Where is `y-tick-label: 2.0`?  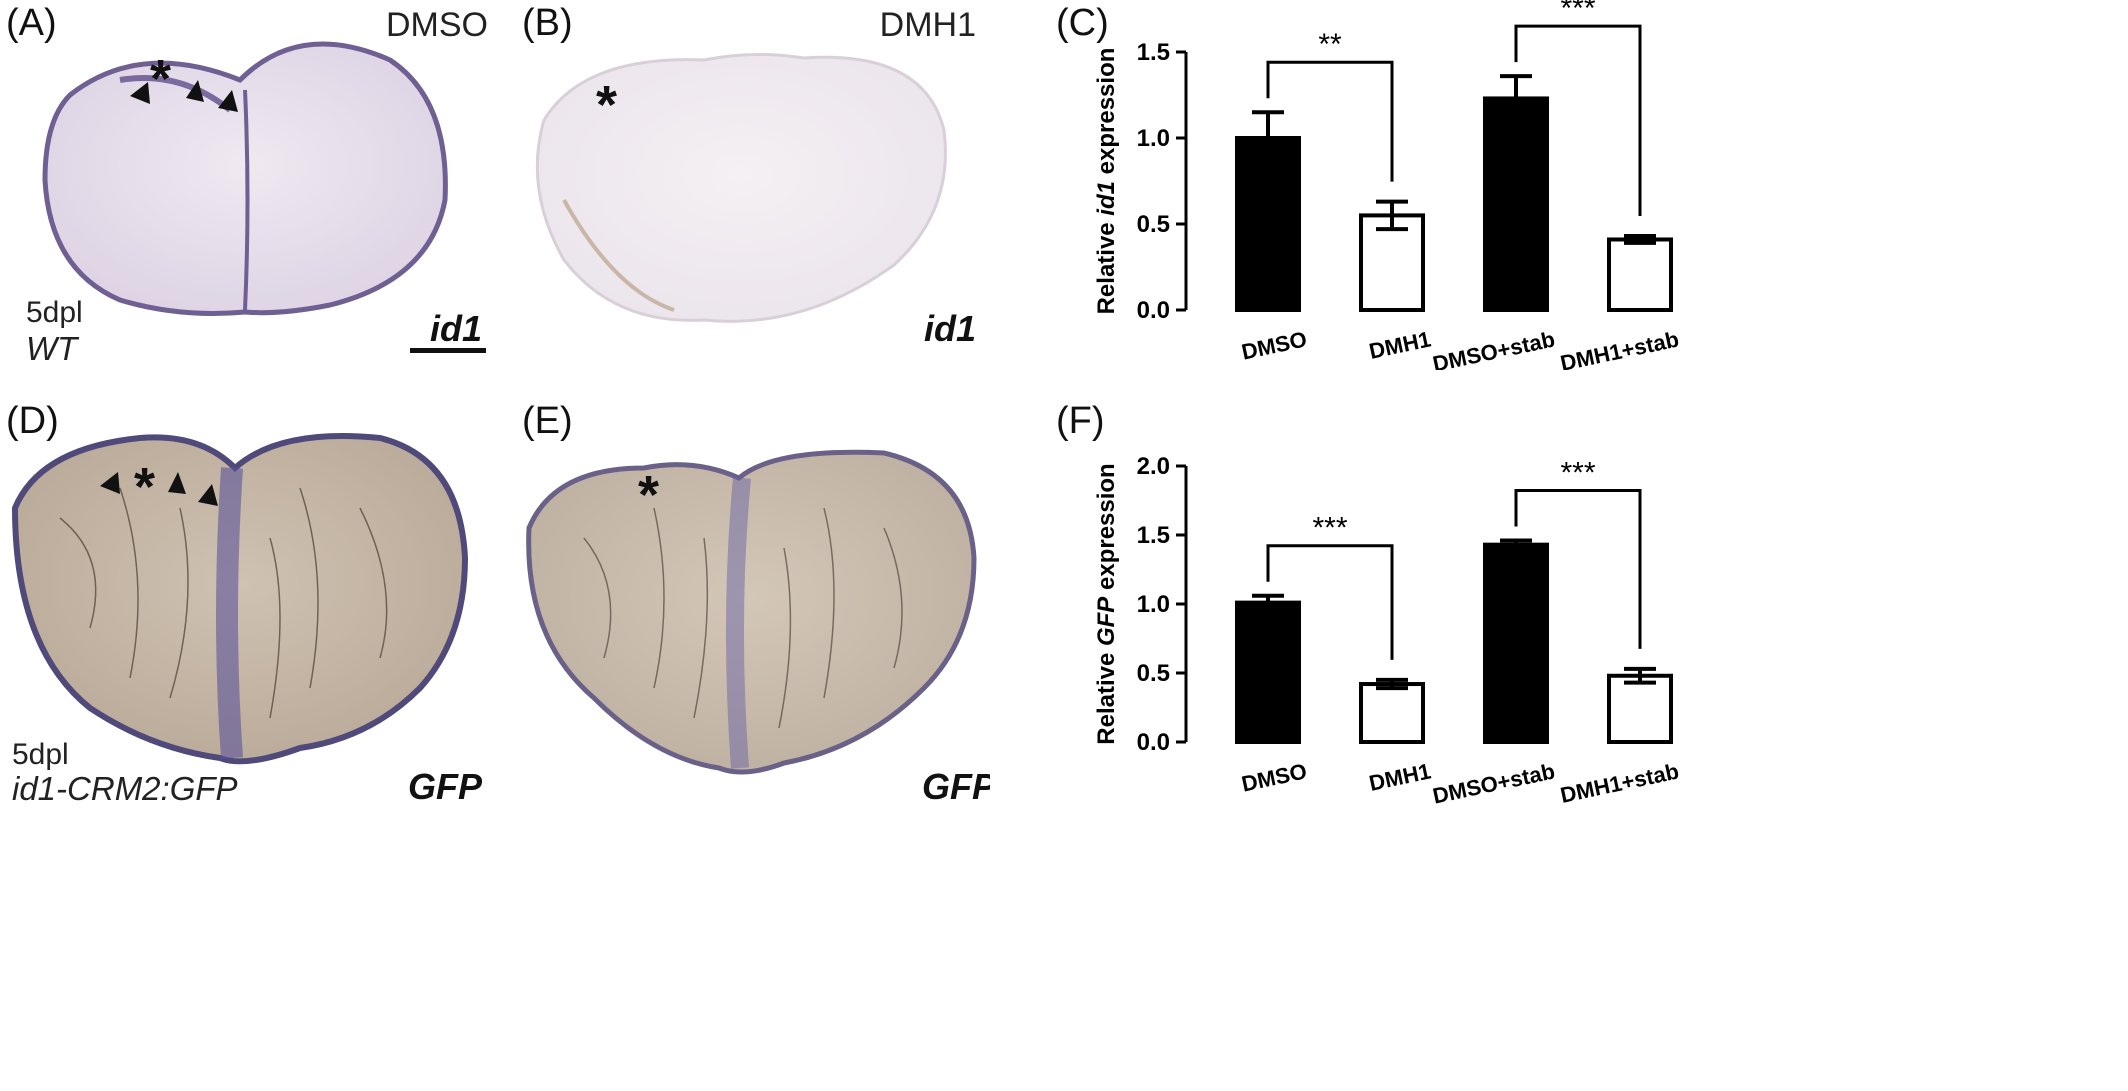
y-tick-label: 2.0 is located at coordinates (1153, 466).